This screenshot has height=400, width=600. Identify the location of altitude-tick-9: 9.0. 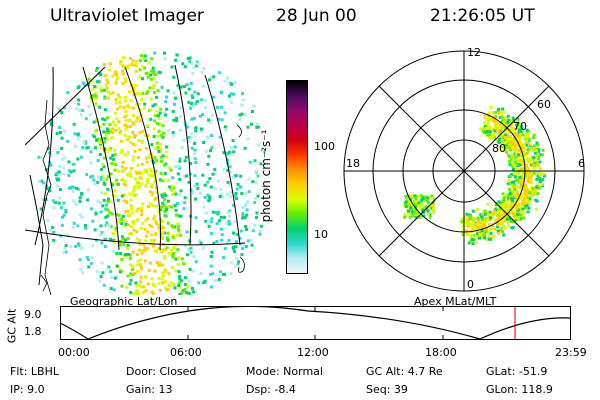
(33, 314).